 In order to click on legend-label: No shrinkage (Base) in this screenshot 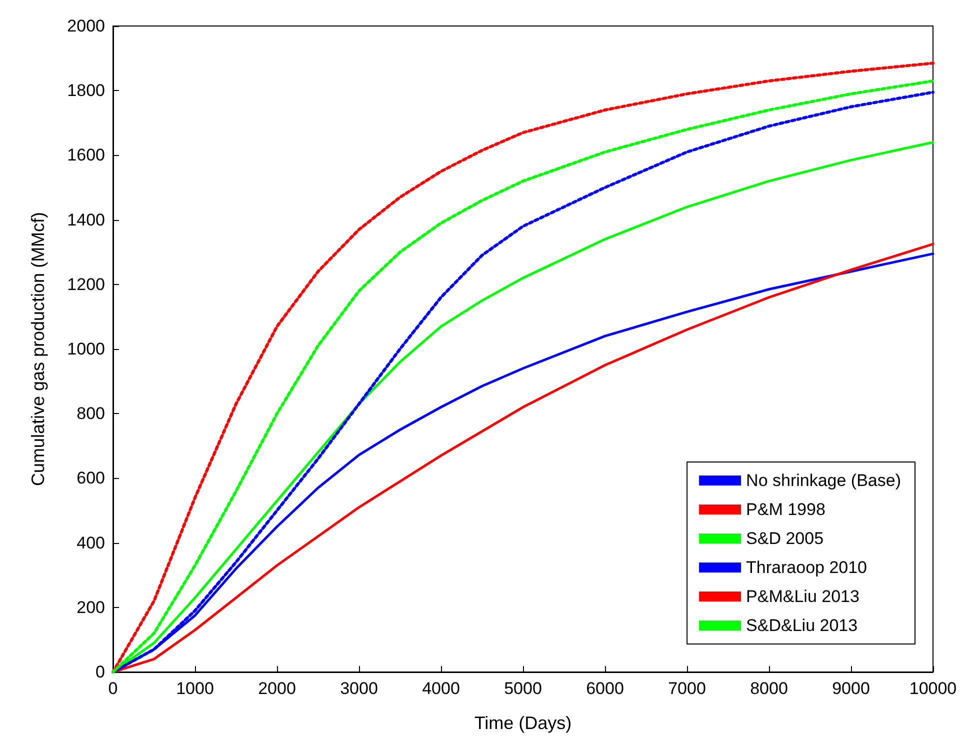, I will do `click(824, 480)`.